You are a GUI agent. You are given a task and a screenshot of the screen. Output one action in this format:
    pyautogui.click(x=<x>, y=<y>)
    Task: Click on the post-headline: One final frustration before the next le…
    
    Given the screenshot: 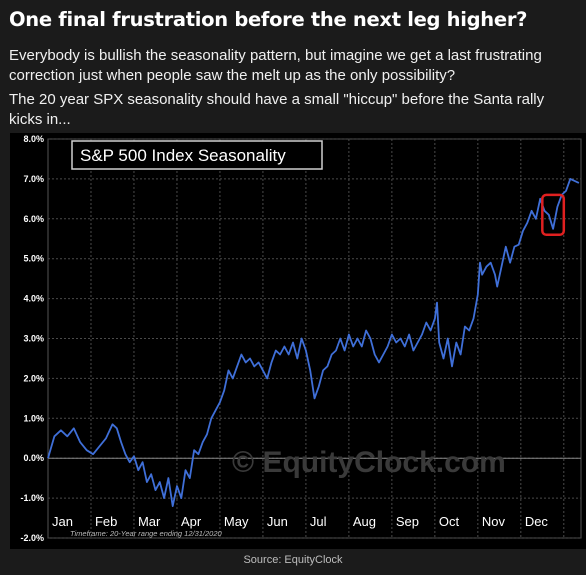 What is the action you would take?
    pyautogui.click(x=268, y=19)
    